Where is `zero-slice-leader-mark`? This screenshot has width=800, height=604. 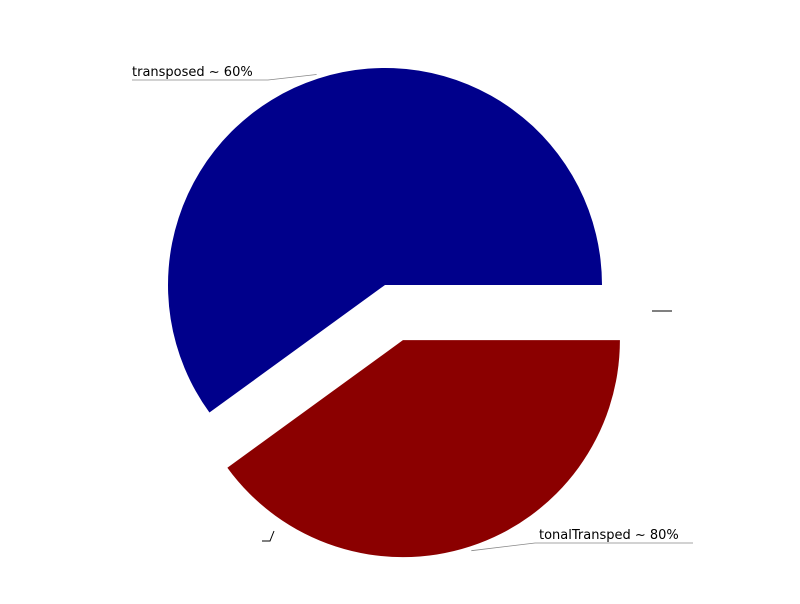 zero-slice-leader-mark is located at coordinates (268, 536).